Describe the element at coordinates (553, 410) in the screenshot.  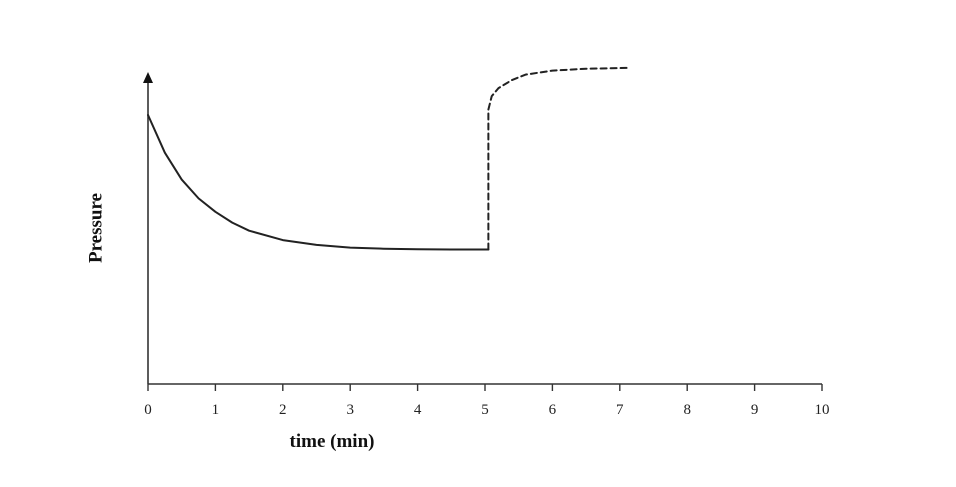
I see `x-tick-label-6: 6` at that location.